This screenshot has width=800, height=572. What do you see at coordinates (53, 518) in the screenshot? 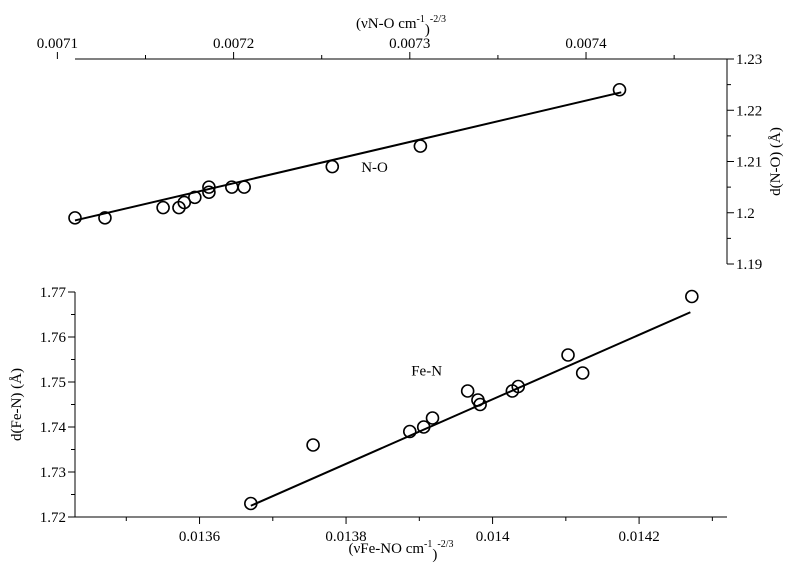
I see `y-tick-label: 1.72` at bounding box center [53, 518].